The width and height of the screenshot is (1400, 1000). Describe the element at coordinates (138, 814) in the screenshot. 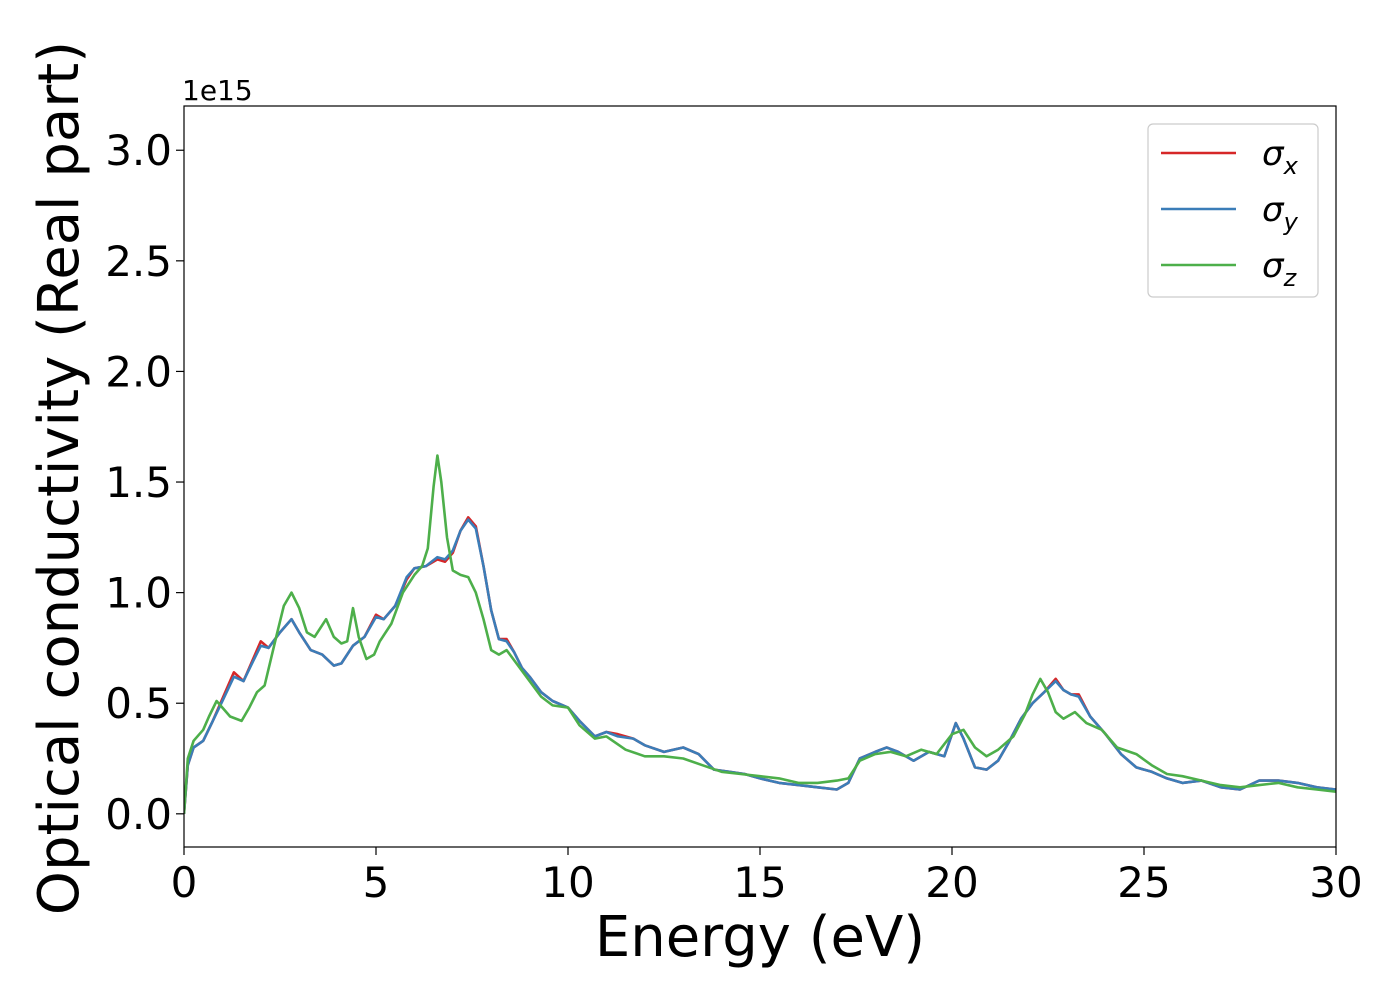

I see `y-tick-label: 0.0` at that location.